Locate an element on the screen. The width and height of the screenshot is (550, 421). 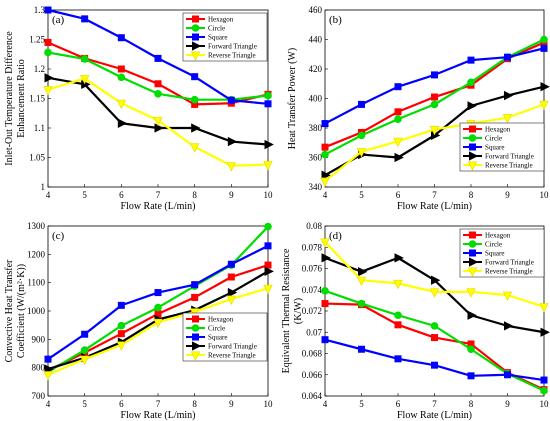
y-axis-label: Inlet-Out Temperature Difference is located at coordinates (9, 98).